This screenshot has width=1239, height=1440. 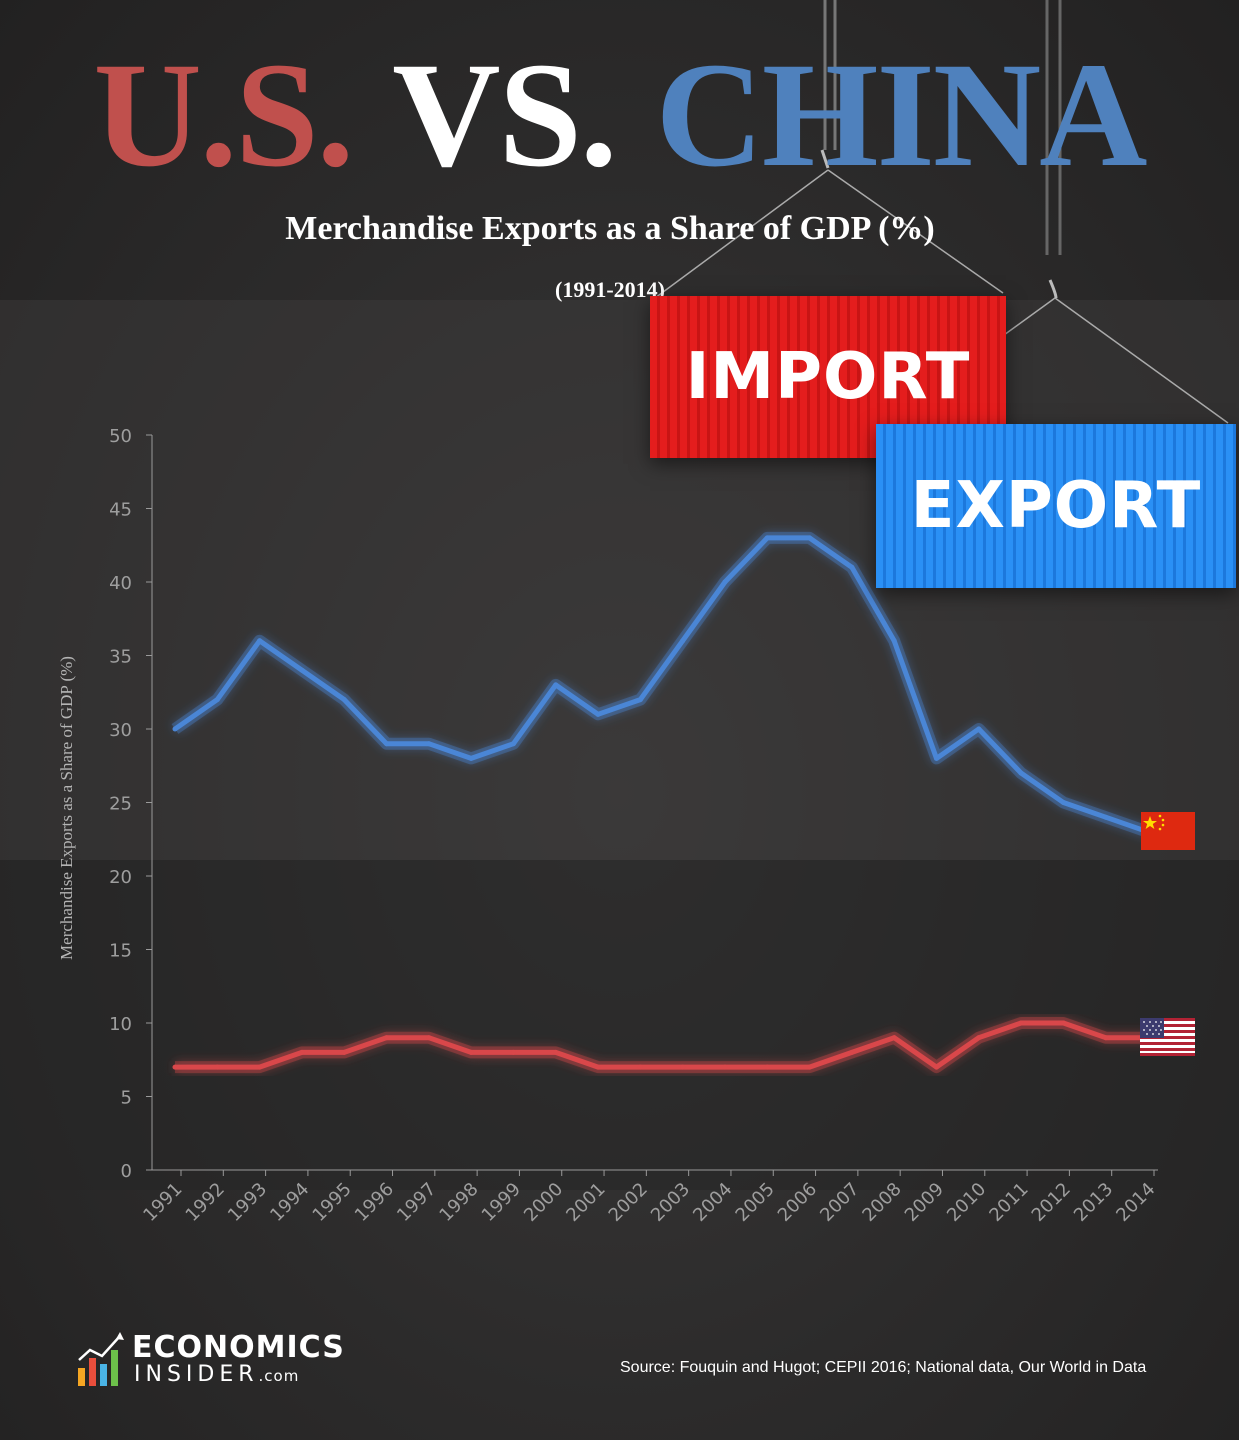 I want to click on x-tick-label: 2005, so click(x=755, y=1202).